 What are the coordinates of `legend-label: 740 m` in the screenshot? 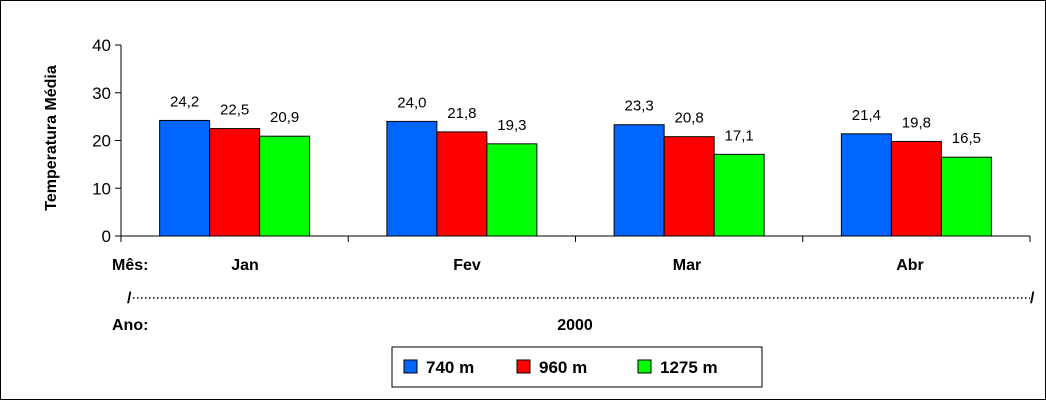 It's located at (450, 367).